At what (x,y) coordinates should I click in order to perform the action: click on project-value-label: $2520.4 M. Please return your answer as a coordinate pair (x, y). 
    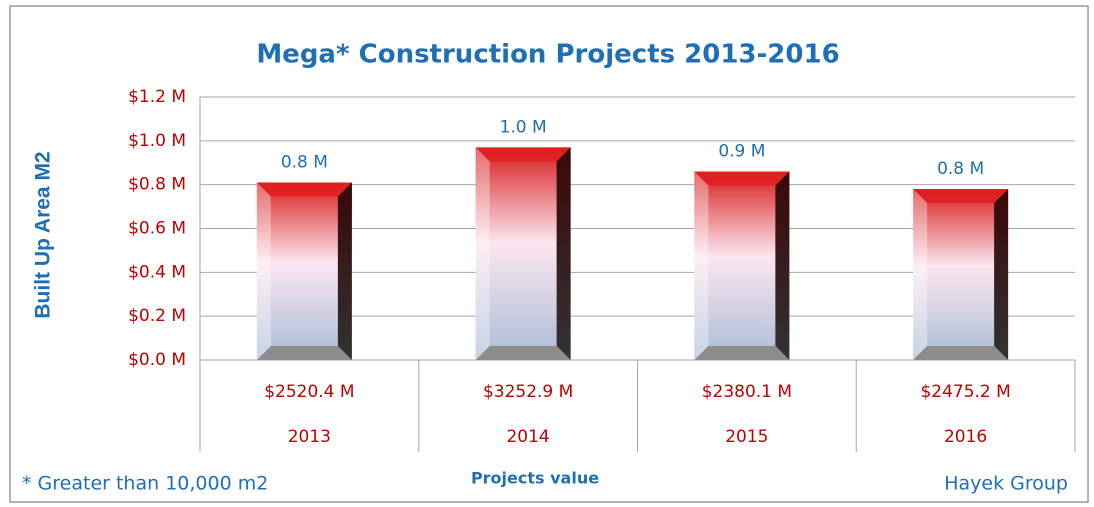
    Looking at the image, I should click on (309, 392).